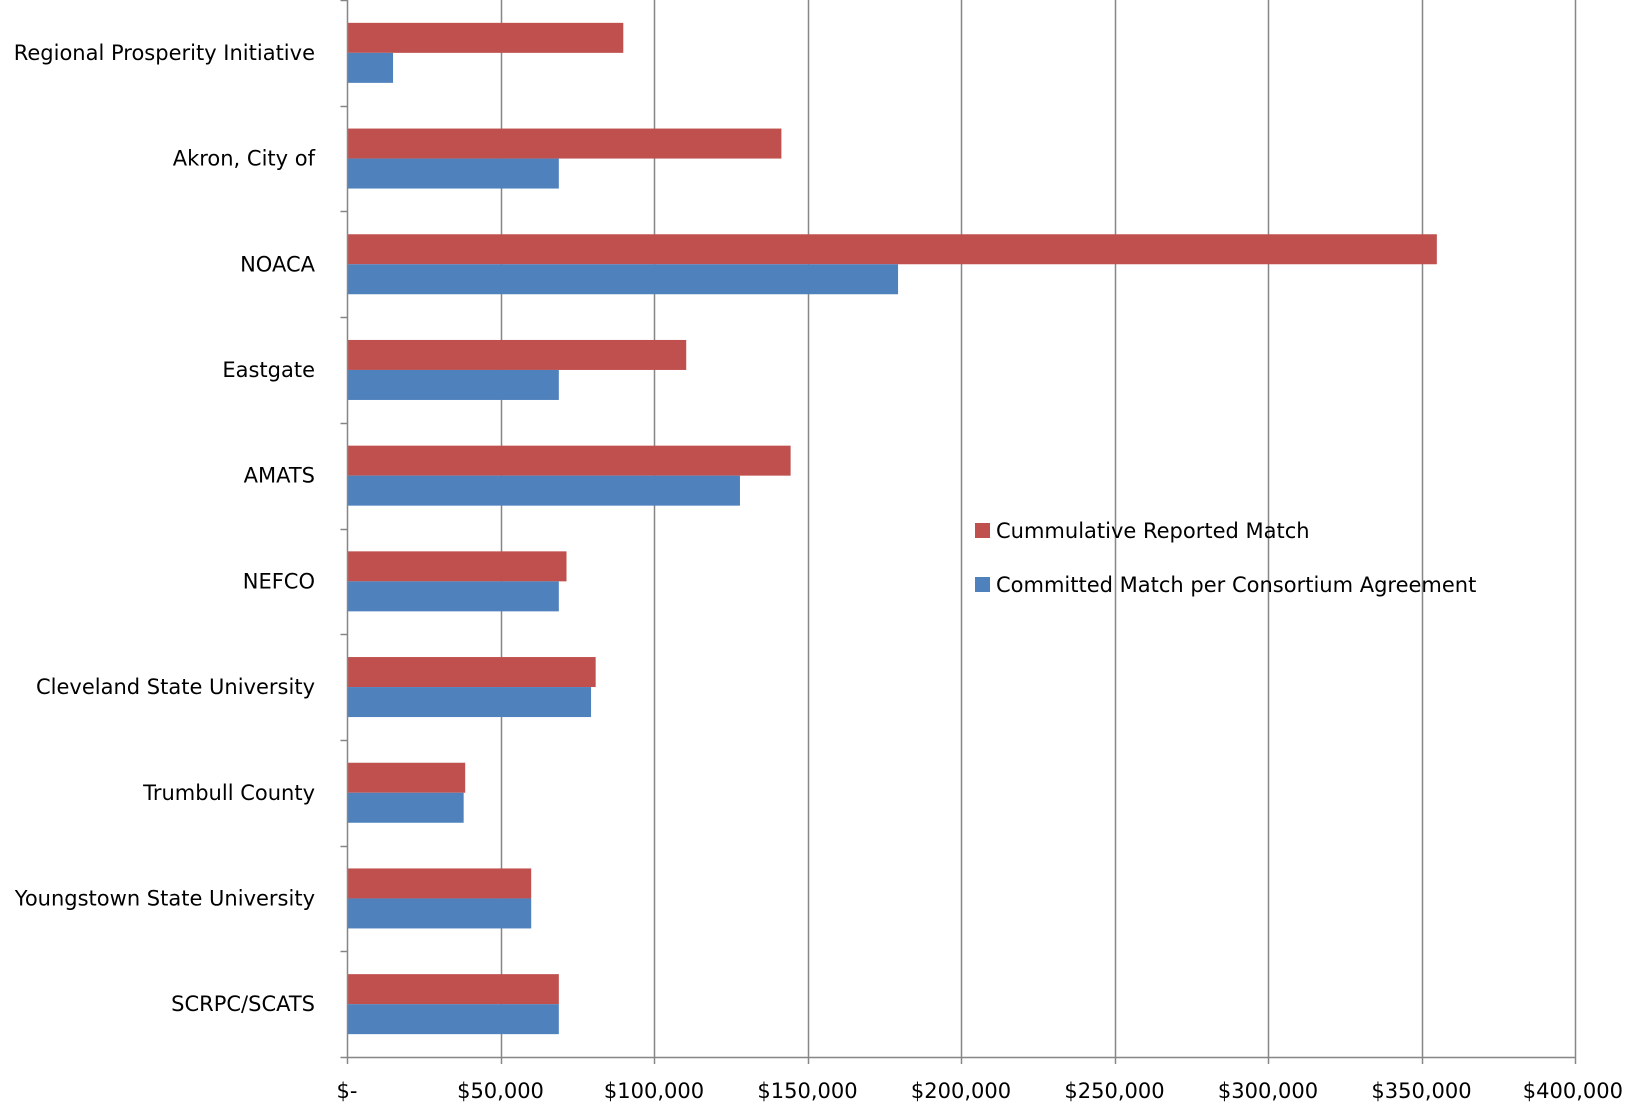 This screenshot has height=1105, width=1625. I want to click on x-tick-label: $-, so click(347, 1091).